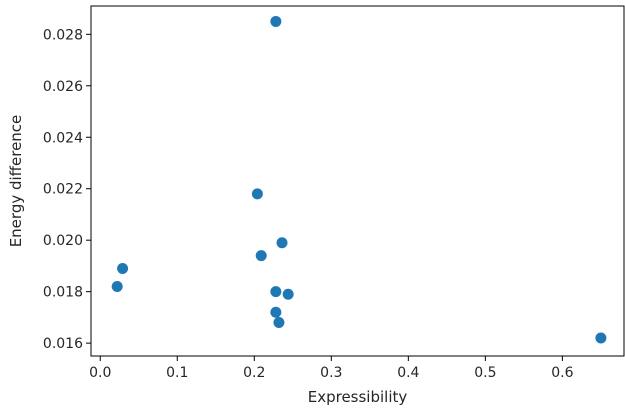 Image resolution: width=625 pixels, height=409 pixels. What do you see at coordinates (63, 293) in the screenshot?
I see `y-tick-label: 0.018` at bounding box center [63, 293].